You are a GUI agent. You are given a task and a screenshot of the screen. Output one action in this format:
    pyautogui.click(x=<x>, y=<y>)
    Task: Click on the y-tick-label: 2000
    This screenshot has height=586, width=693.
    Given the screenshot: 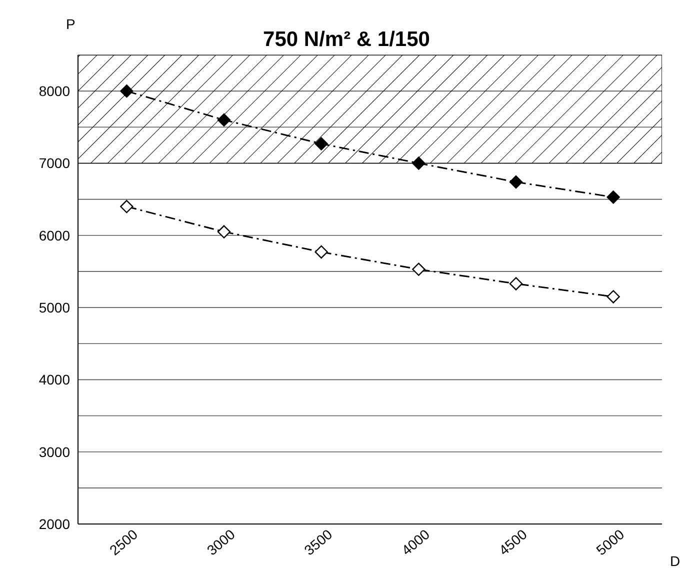 What is the action you would take?
    pyautogui.click(x=54, y=524)
    